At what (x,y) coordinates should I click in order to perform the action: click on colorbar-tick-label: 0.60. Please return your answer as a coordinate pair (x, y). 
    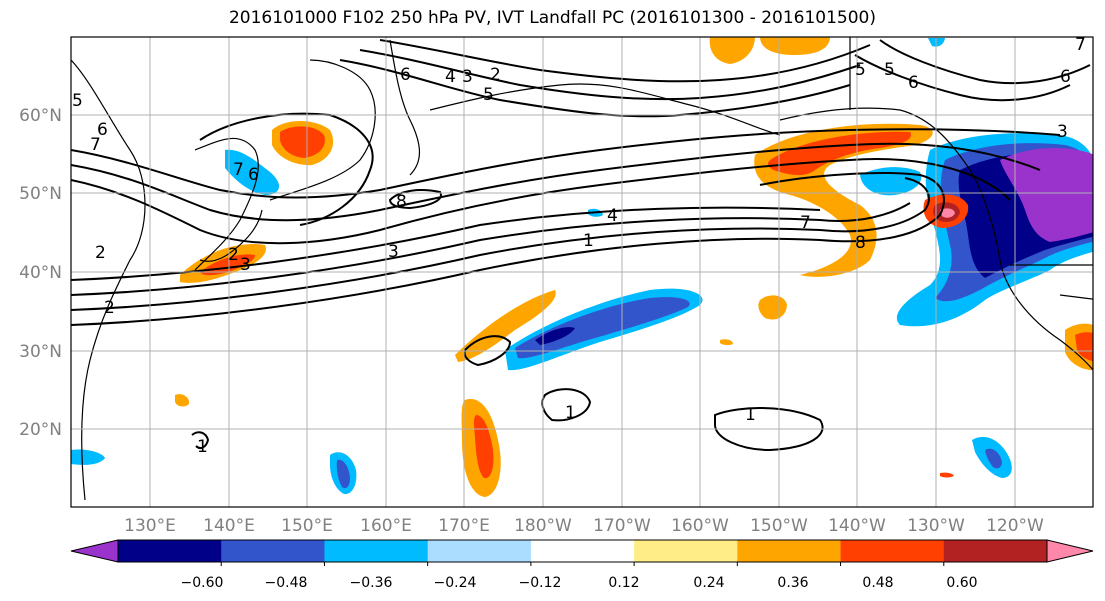
    Looking at the image, I should click on (961, 583).